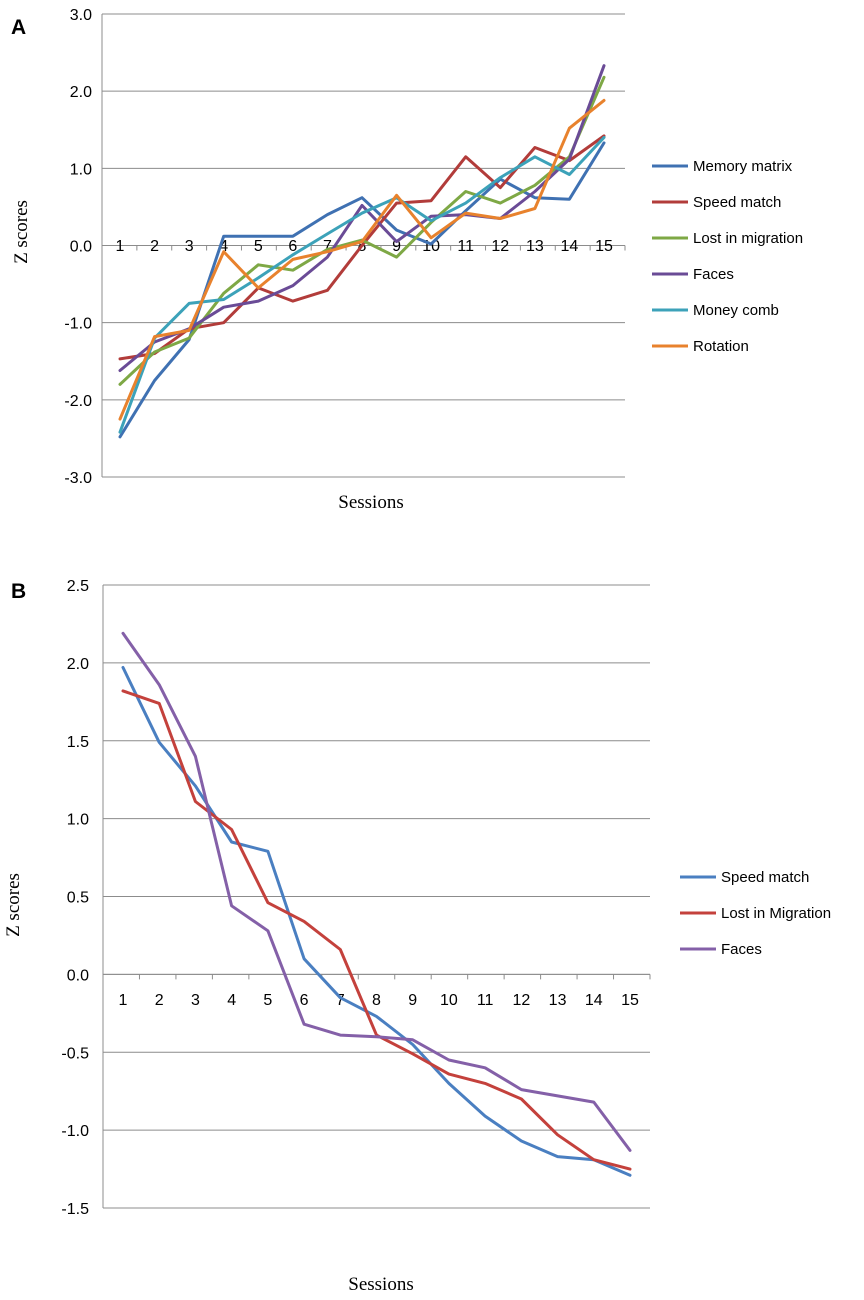  What do you see at coordinates (304, 1000) in the screenshot?
I see `panel-b-x-tick-label: 6` at bounding box center [304, 1000].